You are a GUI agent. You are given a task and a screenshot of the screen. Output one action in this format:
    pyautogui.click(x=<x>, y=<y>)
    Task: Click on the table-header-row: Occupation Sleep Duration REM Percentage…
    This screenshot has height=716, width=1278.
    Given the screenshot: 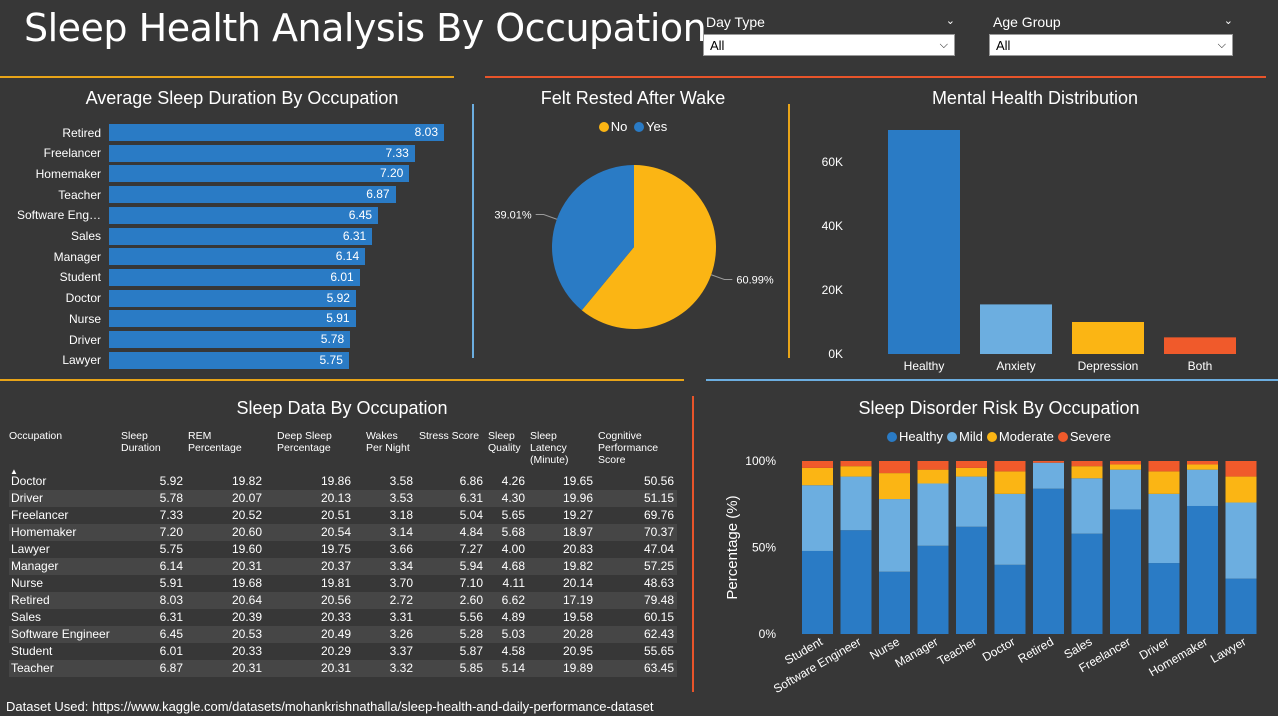 What is the action you would take?
    pyautogui.click(x=343, y=450)
    